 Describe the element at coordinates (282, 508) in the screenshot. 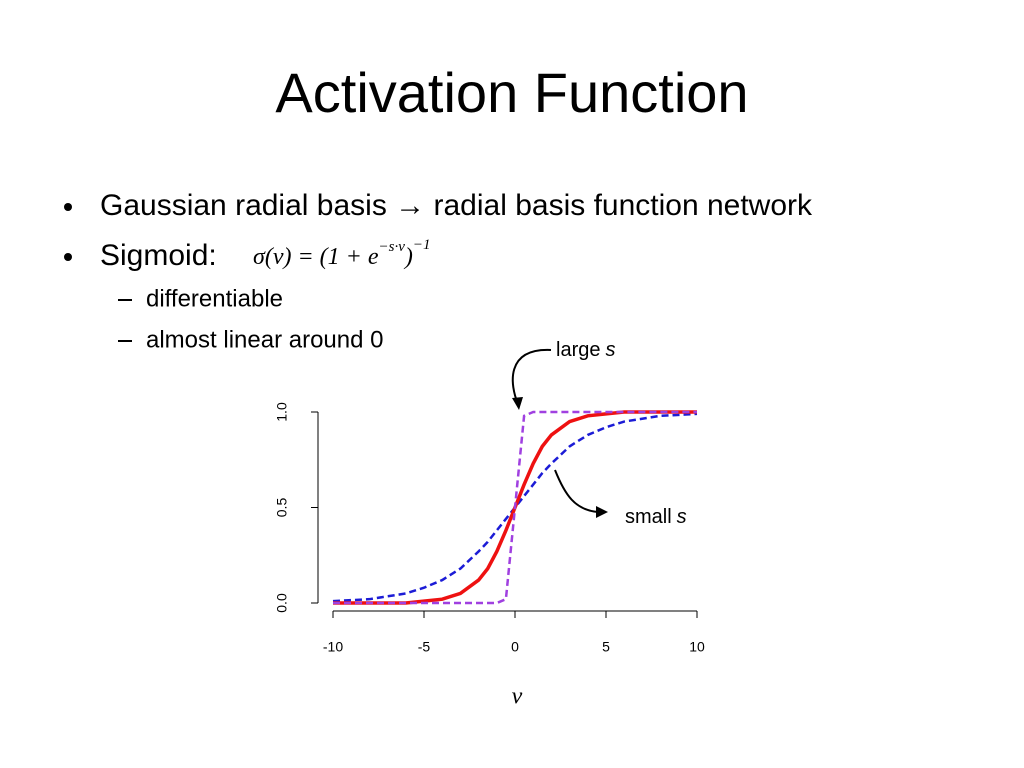

I see `y-tick-label: 0.5` at that location.